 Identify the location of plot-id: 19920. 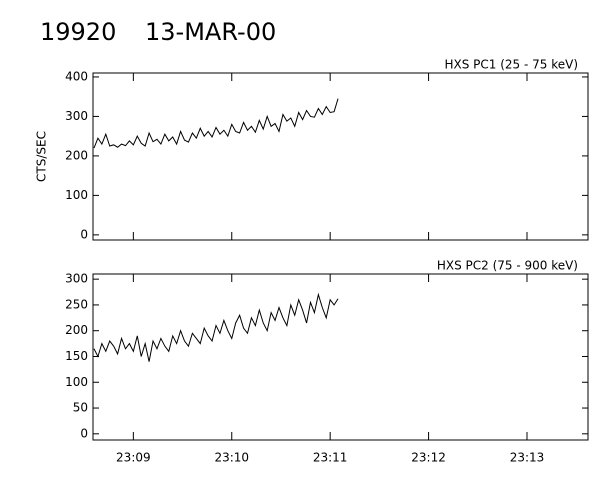
(78, 32).